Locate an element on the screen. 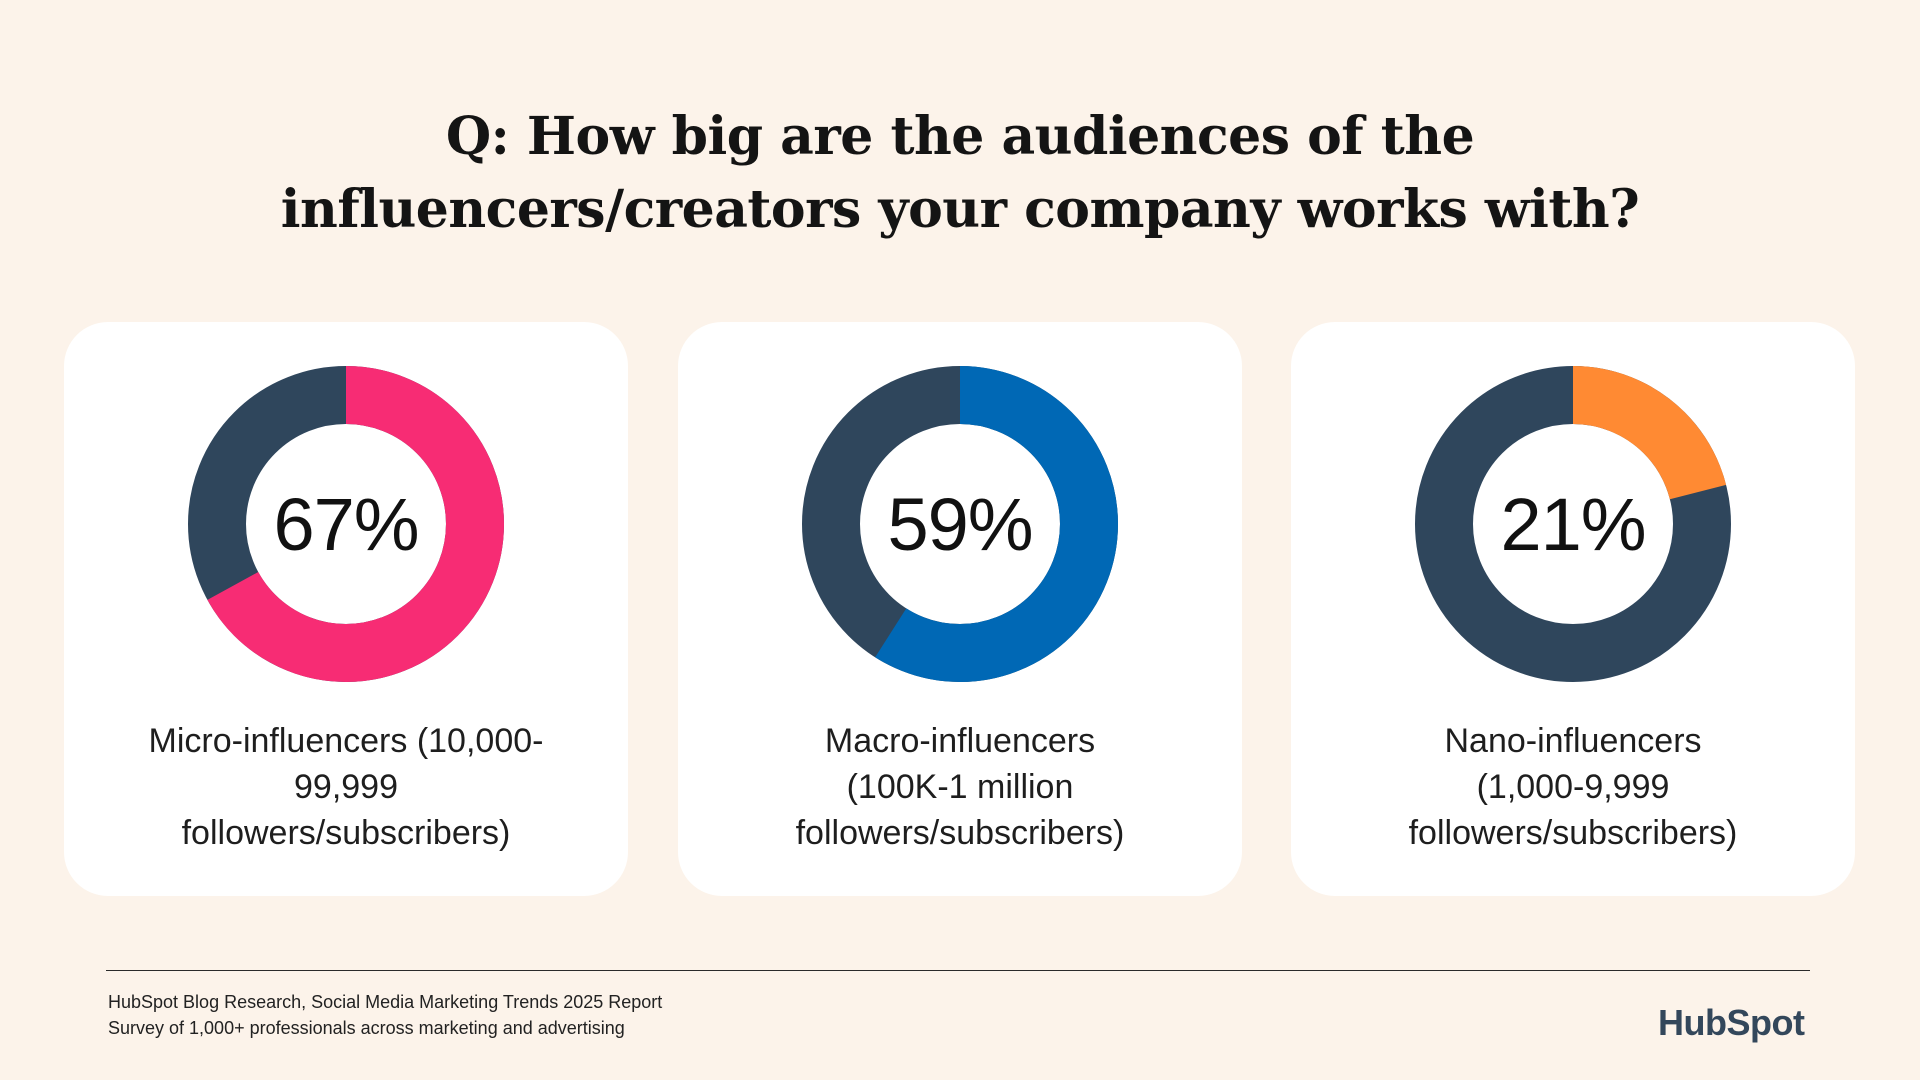 Image resolution: width=1920 pixels, height=1080 pixels. label-line: (1,000-9,999 is located at coordinates (1573, 787).